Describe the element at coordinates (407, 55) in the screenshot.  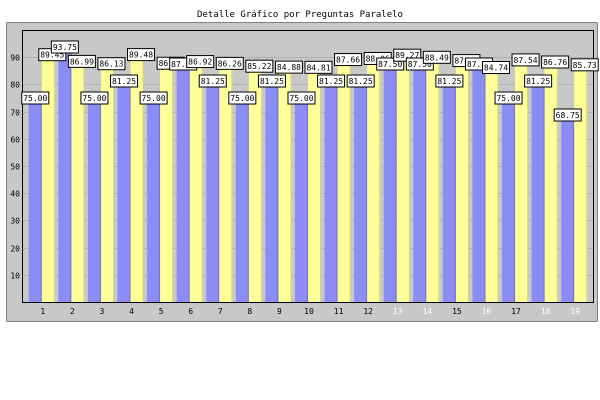
I see `data-label: 89.27` at that location.